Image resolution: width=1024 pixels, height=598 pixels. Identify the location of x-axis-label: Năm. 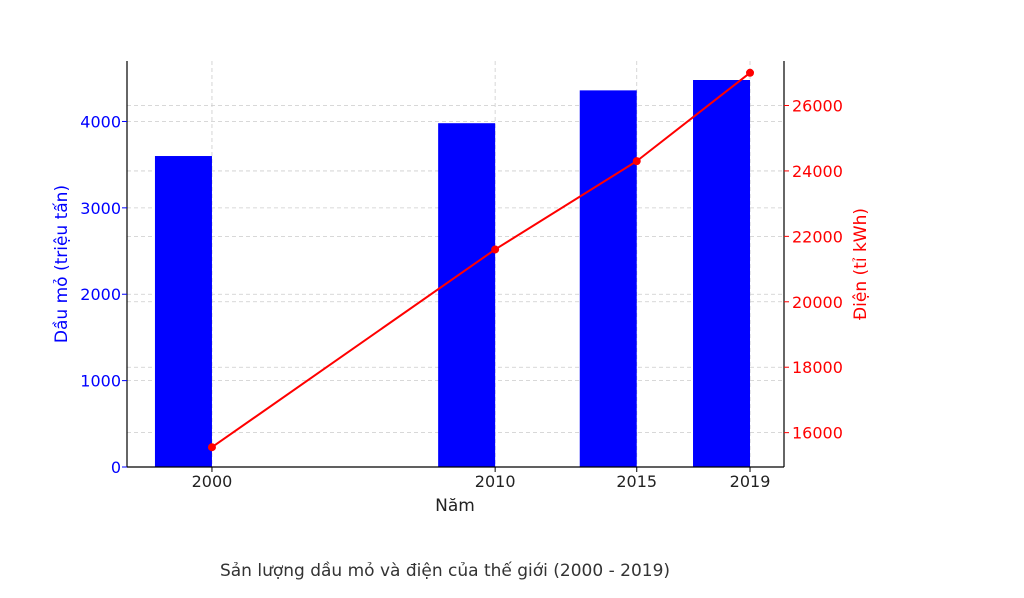
(455, 506).